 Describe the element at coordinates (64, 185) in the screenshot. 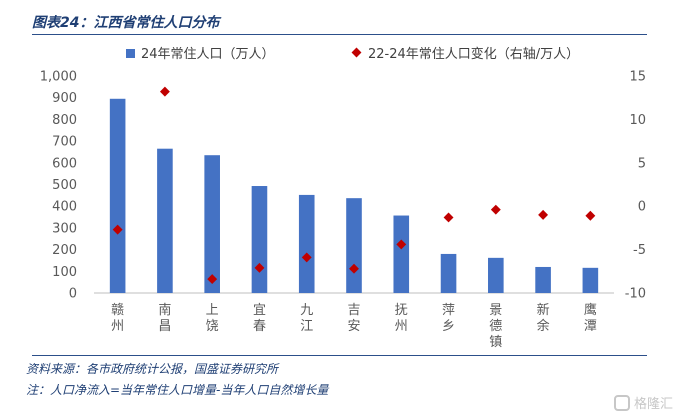

I see `y-tick-label: 500` at that location.